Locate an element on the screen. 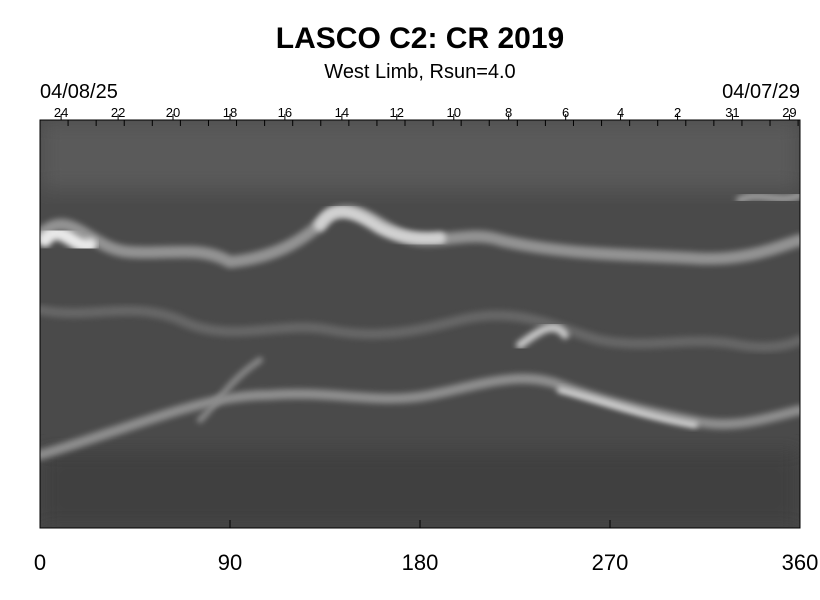 The width and height of the screenshot is (820, 600). x-tick-label: 270 is located at coordinates (610, 562).